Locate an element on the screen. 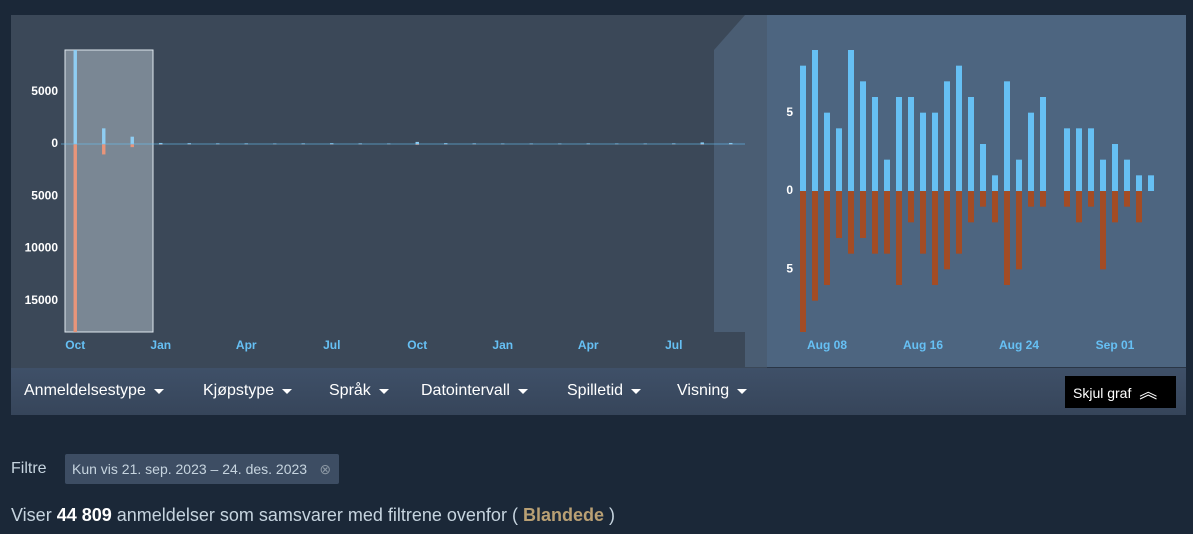 This screenshot has width=1193, height=534. menu-item: Datointervall is located at coordinates (474, 391).